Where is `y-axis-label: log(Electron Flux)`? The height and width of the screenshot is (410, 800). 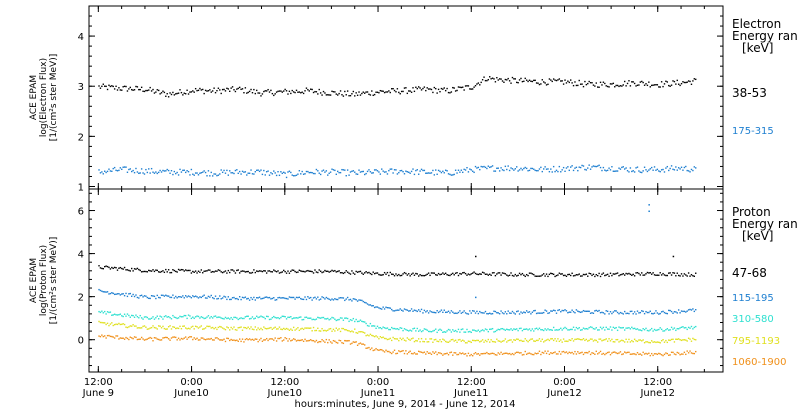
y-axis-label: log(Electron Flux) is located at coordinates (44, 97).